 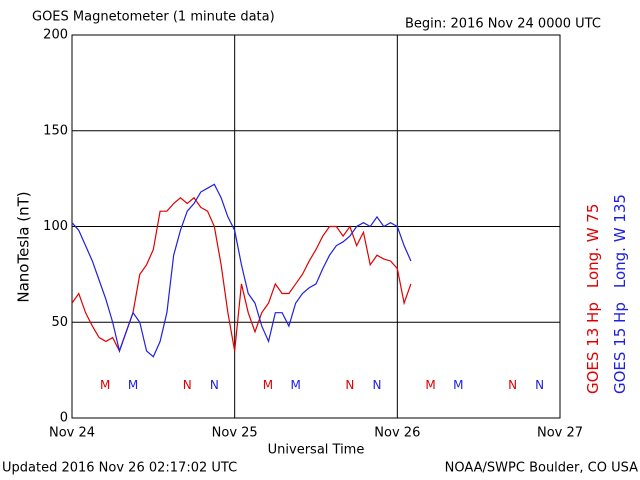 I want to click on x-tick-label: Nov 24, so click(x=72, y=433).